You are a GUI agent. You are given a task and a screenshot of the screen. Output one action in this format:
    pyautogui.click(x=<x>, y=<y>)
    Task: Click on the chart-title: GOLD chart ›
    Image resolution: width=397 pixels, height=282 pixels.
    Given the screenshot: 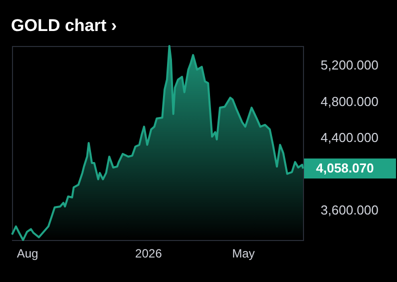 What is the action you would take?
    pyautogui.click(x=64, y=25)
    